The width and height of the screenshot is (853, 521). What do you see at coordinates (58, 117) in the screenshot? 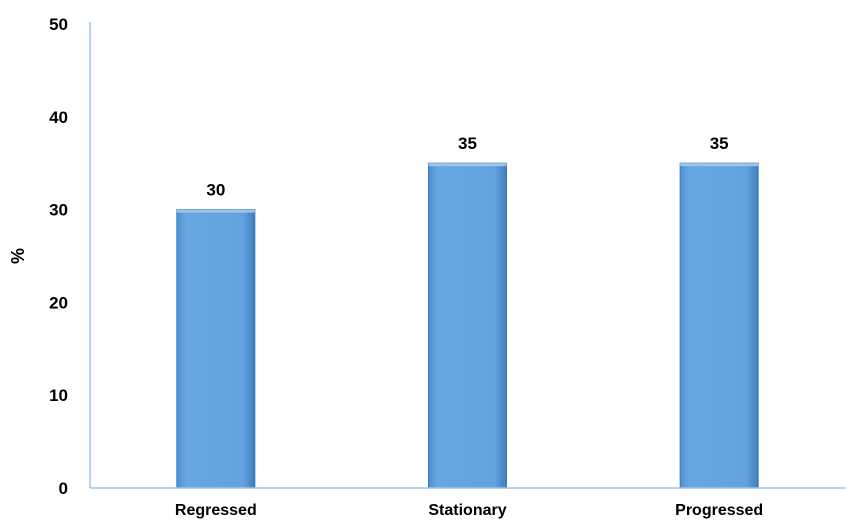
I see `y-tick-label: 40` at bounding box center [58, 117].